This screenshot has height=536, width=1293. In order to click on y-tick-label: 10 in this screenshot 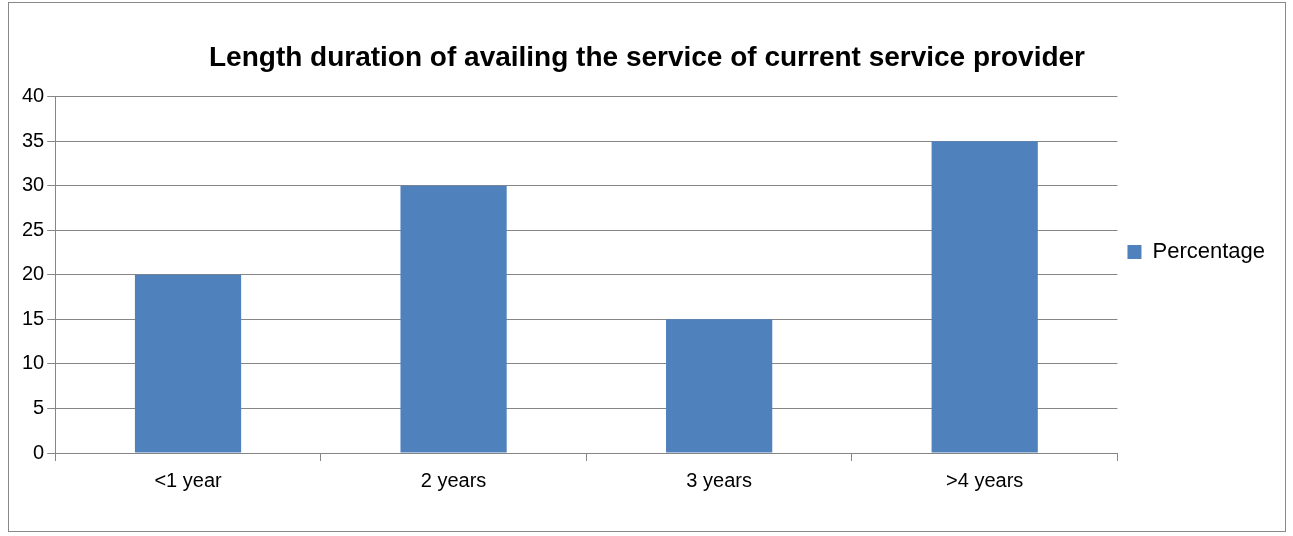, I will do `click(33, 362)`.